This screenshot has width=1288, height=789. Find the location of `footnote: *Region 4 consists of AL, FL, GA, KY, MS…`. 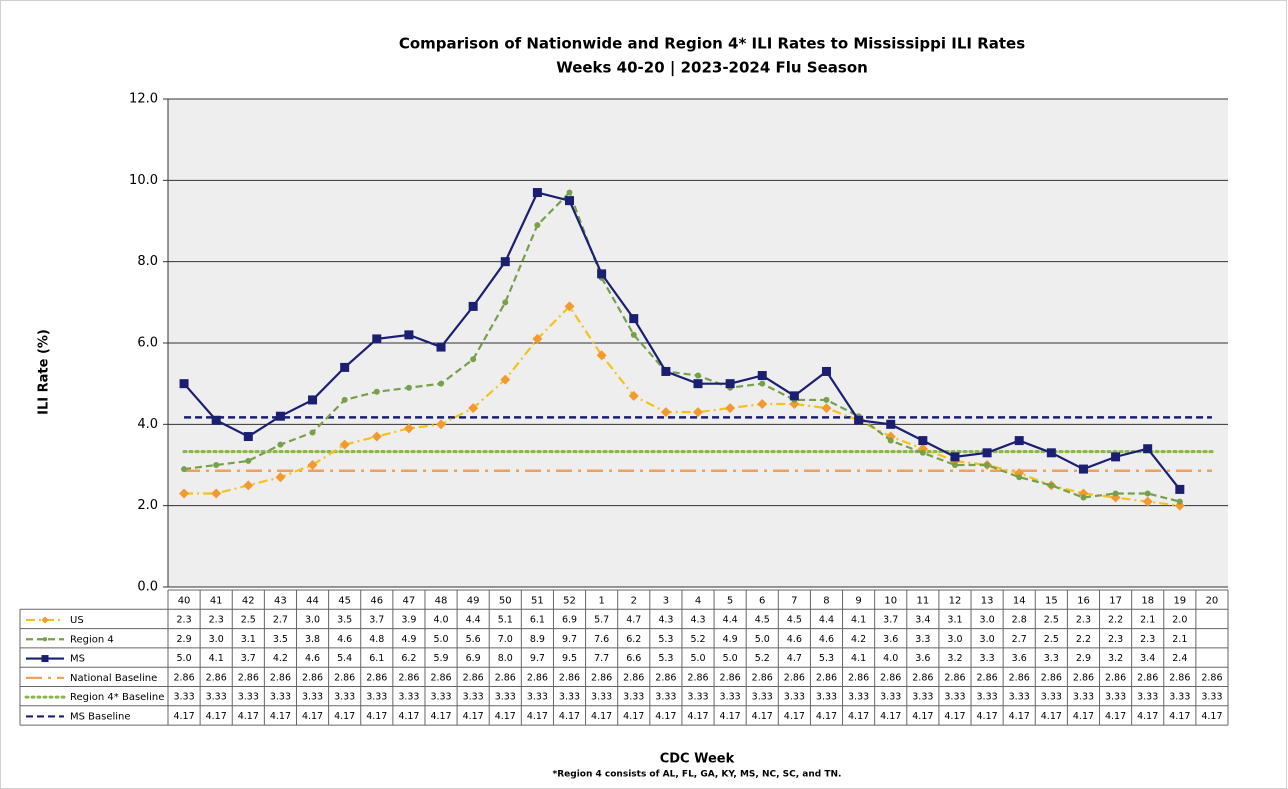

footnote: *Region 4 consists of AL, FL, GA, KY, MS… is located at coordinates (697, 775).